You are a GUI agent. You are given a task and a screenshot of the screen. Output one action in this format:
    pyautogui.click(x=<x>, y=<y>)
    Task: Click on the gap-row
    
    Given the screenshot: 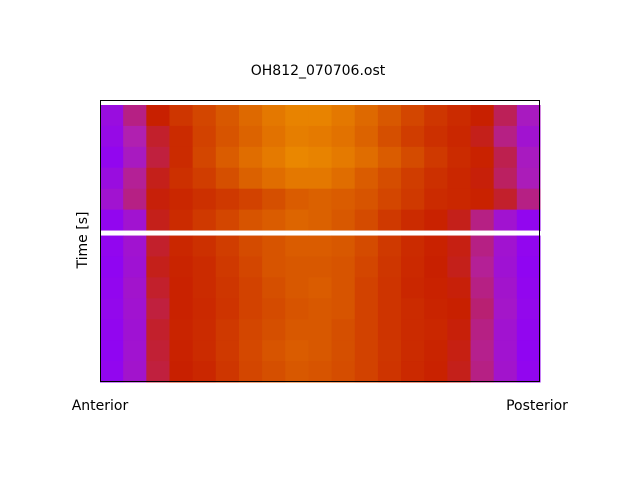 What is the action you would take?
    pyautogui.click(x=320, y=233)
    